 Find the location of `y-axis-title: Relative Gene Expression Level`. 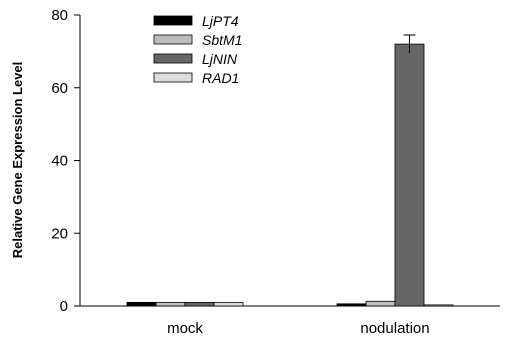

y-axis-title: Relative Gene Expression Level is located at coordinates (17, 160).